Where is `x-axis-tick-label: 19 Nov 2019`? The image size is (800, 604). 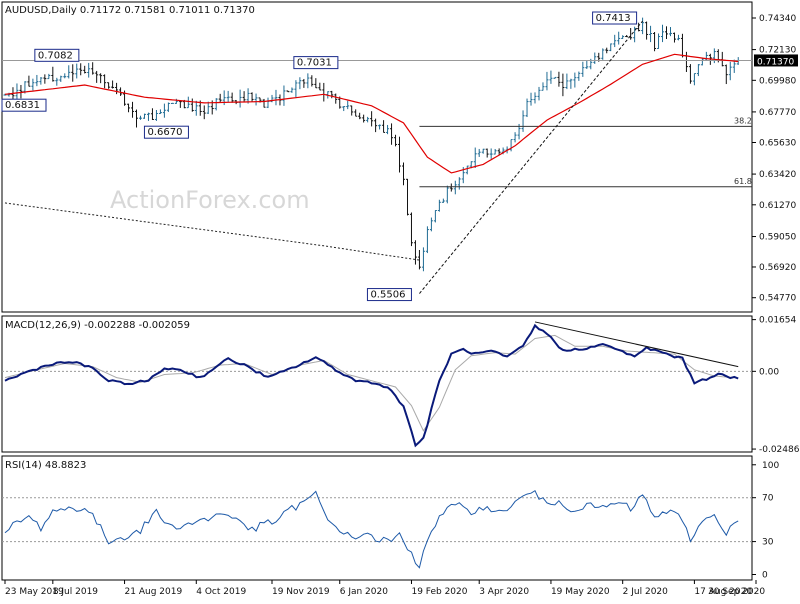 x-axis-tick-label: 19 Nov 2019 is located at coordinates (301, 592).